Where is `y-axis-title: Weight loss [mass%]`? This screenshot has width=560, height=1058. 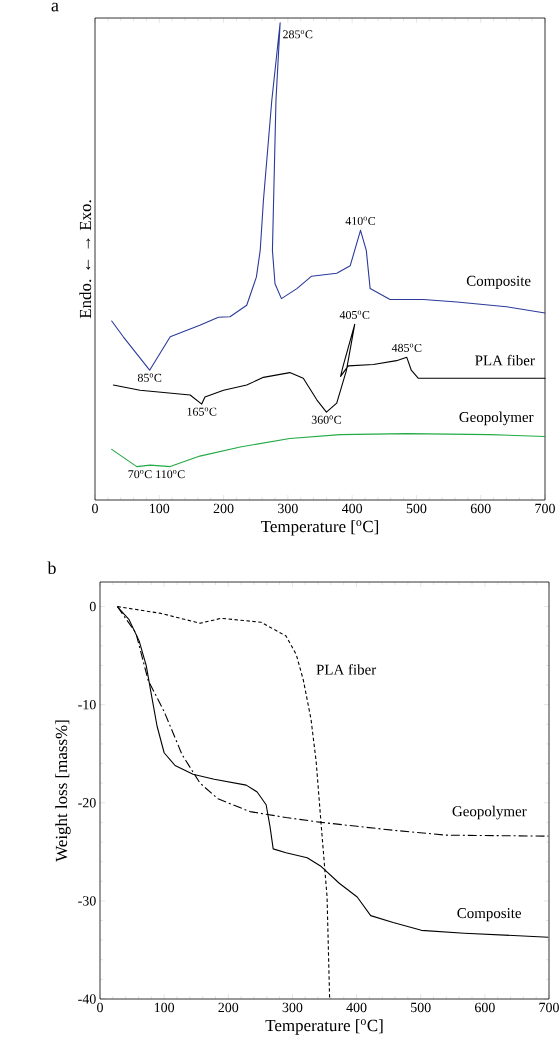 y-axis-title: Weight loss [mass%] is located at coordinates (63, 791).